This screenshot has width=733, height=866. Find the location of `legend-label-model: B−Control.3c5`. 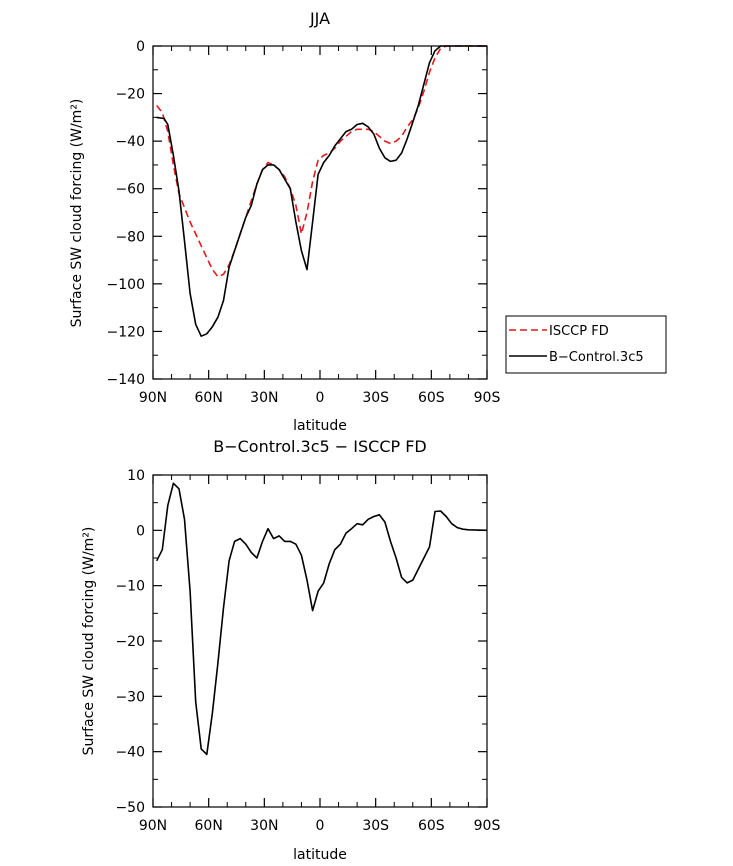

legend-label-model: B−Control.3c5 is located at coordinates (596, 357).